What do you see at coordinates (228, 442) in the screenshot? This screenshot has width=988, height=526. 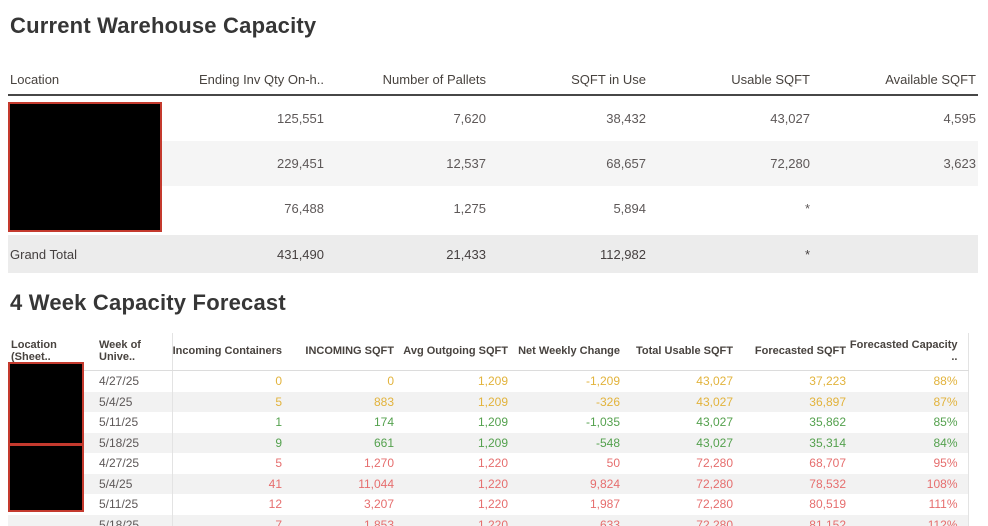 I see `cell: 9` at bounding box center [228, 442].